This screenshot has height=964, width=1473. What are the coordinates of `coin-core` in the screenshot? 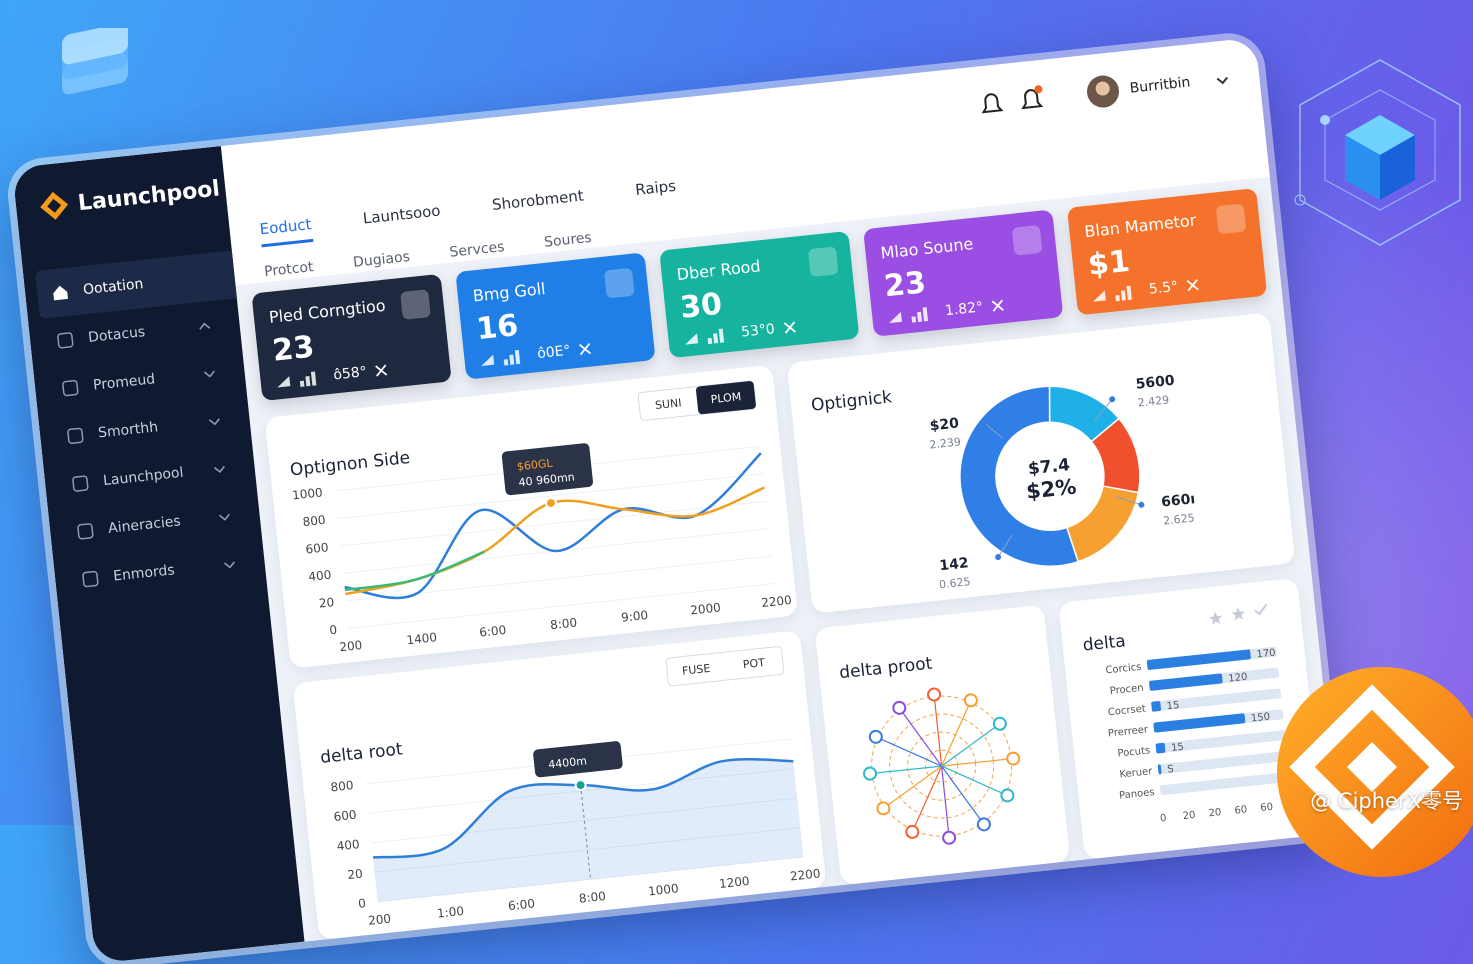 It's located at (1372, 767).